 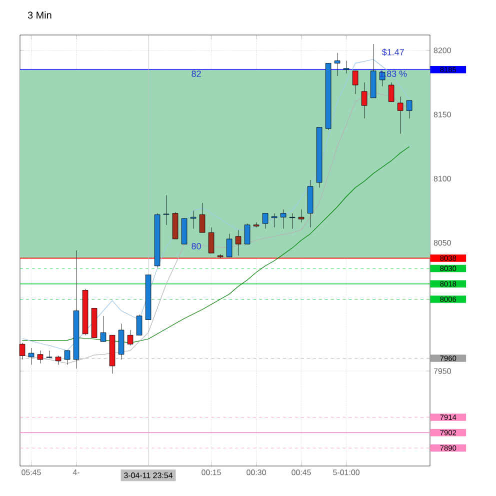 I want to click on annotation: 82, so click(x=196, y=73).